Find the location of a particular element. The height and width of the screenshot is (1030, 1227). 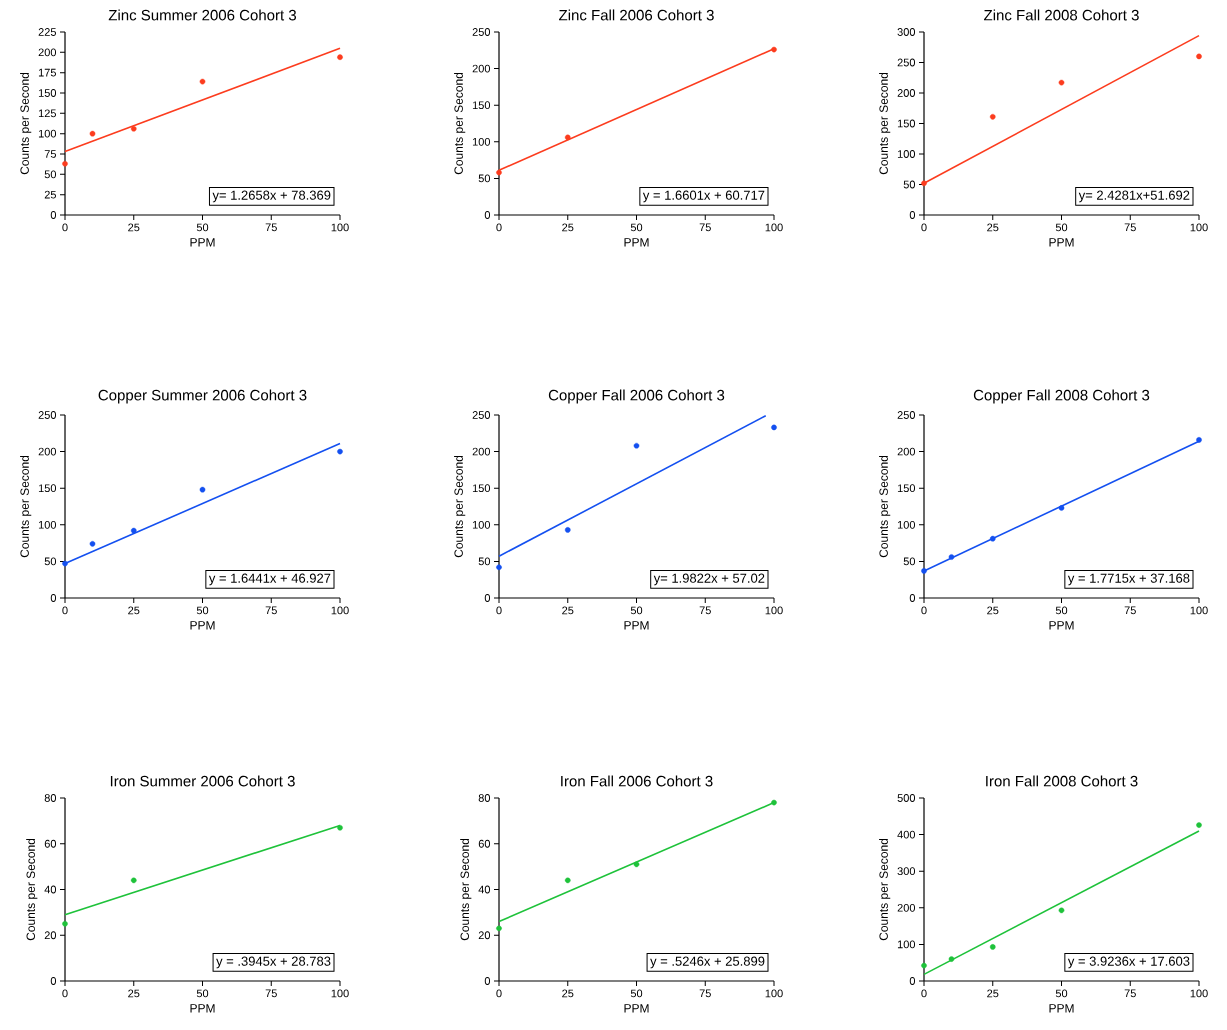

chart-title: Copper Fall 2006 Cohort 3 is located at coordinates (636, 396).